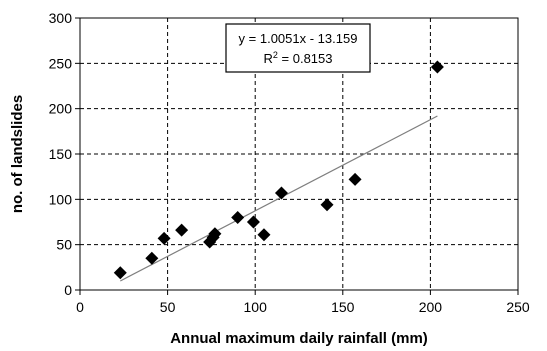 This screenshot has height=351, width=547. What do you see at coordinates (17, 154) in the screenshot?
I see `y-axis-title: no. of landslides` at bounding box center [17, 154].